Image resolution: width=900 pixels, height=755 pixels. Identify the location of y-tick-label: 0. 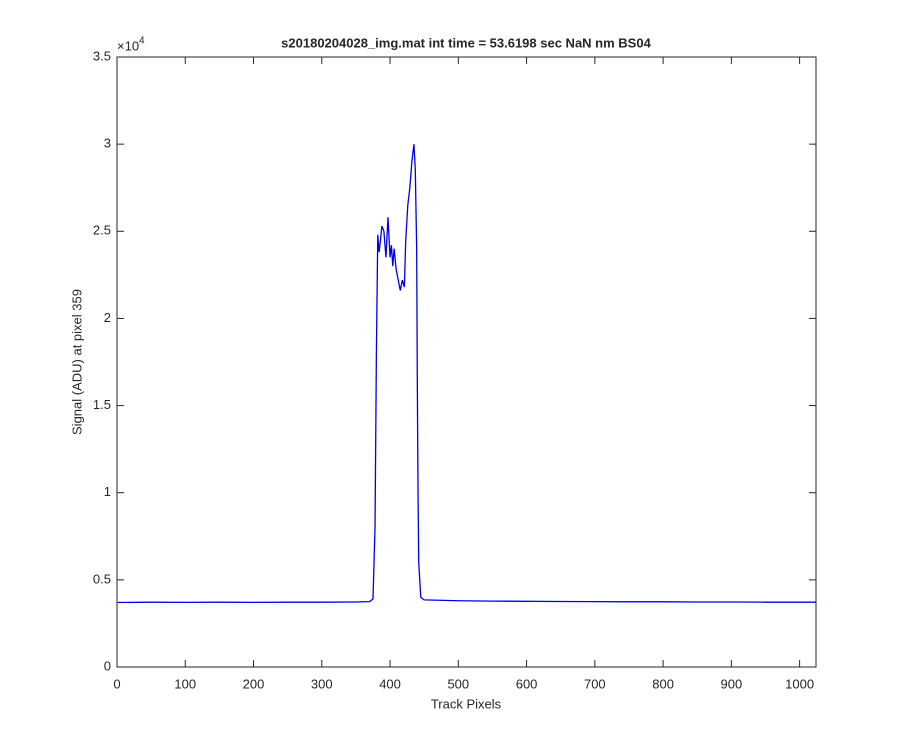
(107, 665).